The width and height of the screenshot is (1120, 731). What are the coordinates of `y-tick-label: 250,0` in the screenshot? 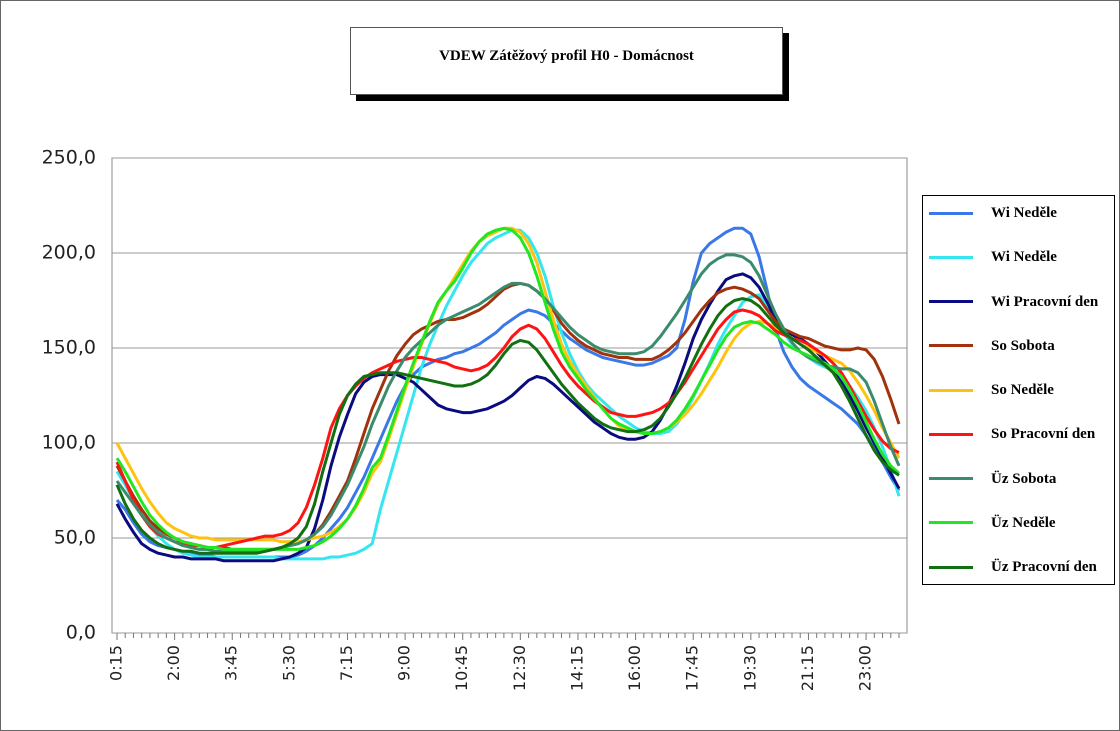 It's located at (69, 158).